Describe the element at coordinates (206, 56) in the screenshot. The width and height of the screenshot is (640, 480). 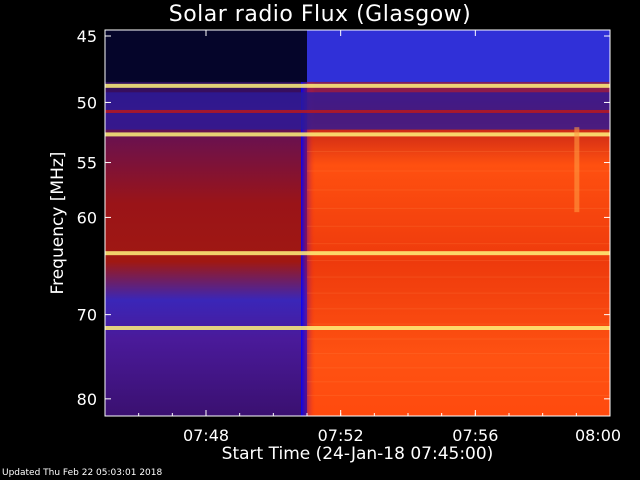
I see `quiet-top-band` at that location.